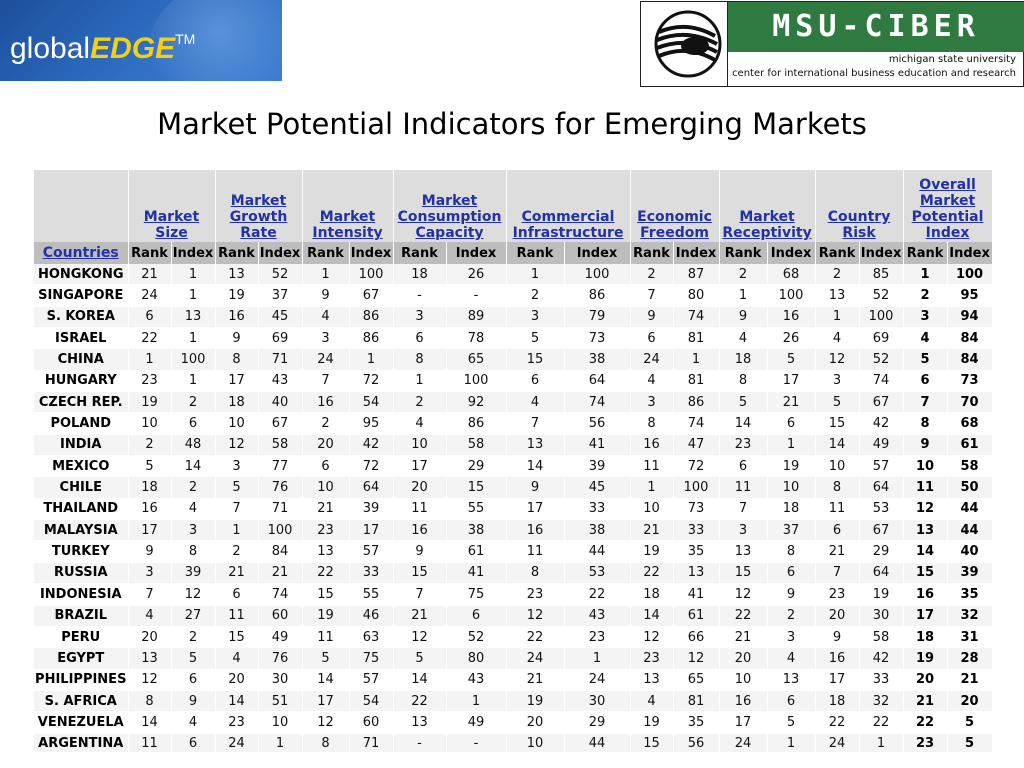  What do you see at coordinates (371, 616) in the screenshot?
I see `index-cell: 46` at bounding box center [371, 616].